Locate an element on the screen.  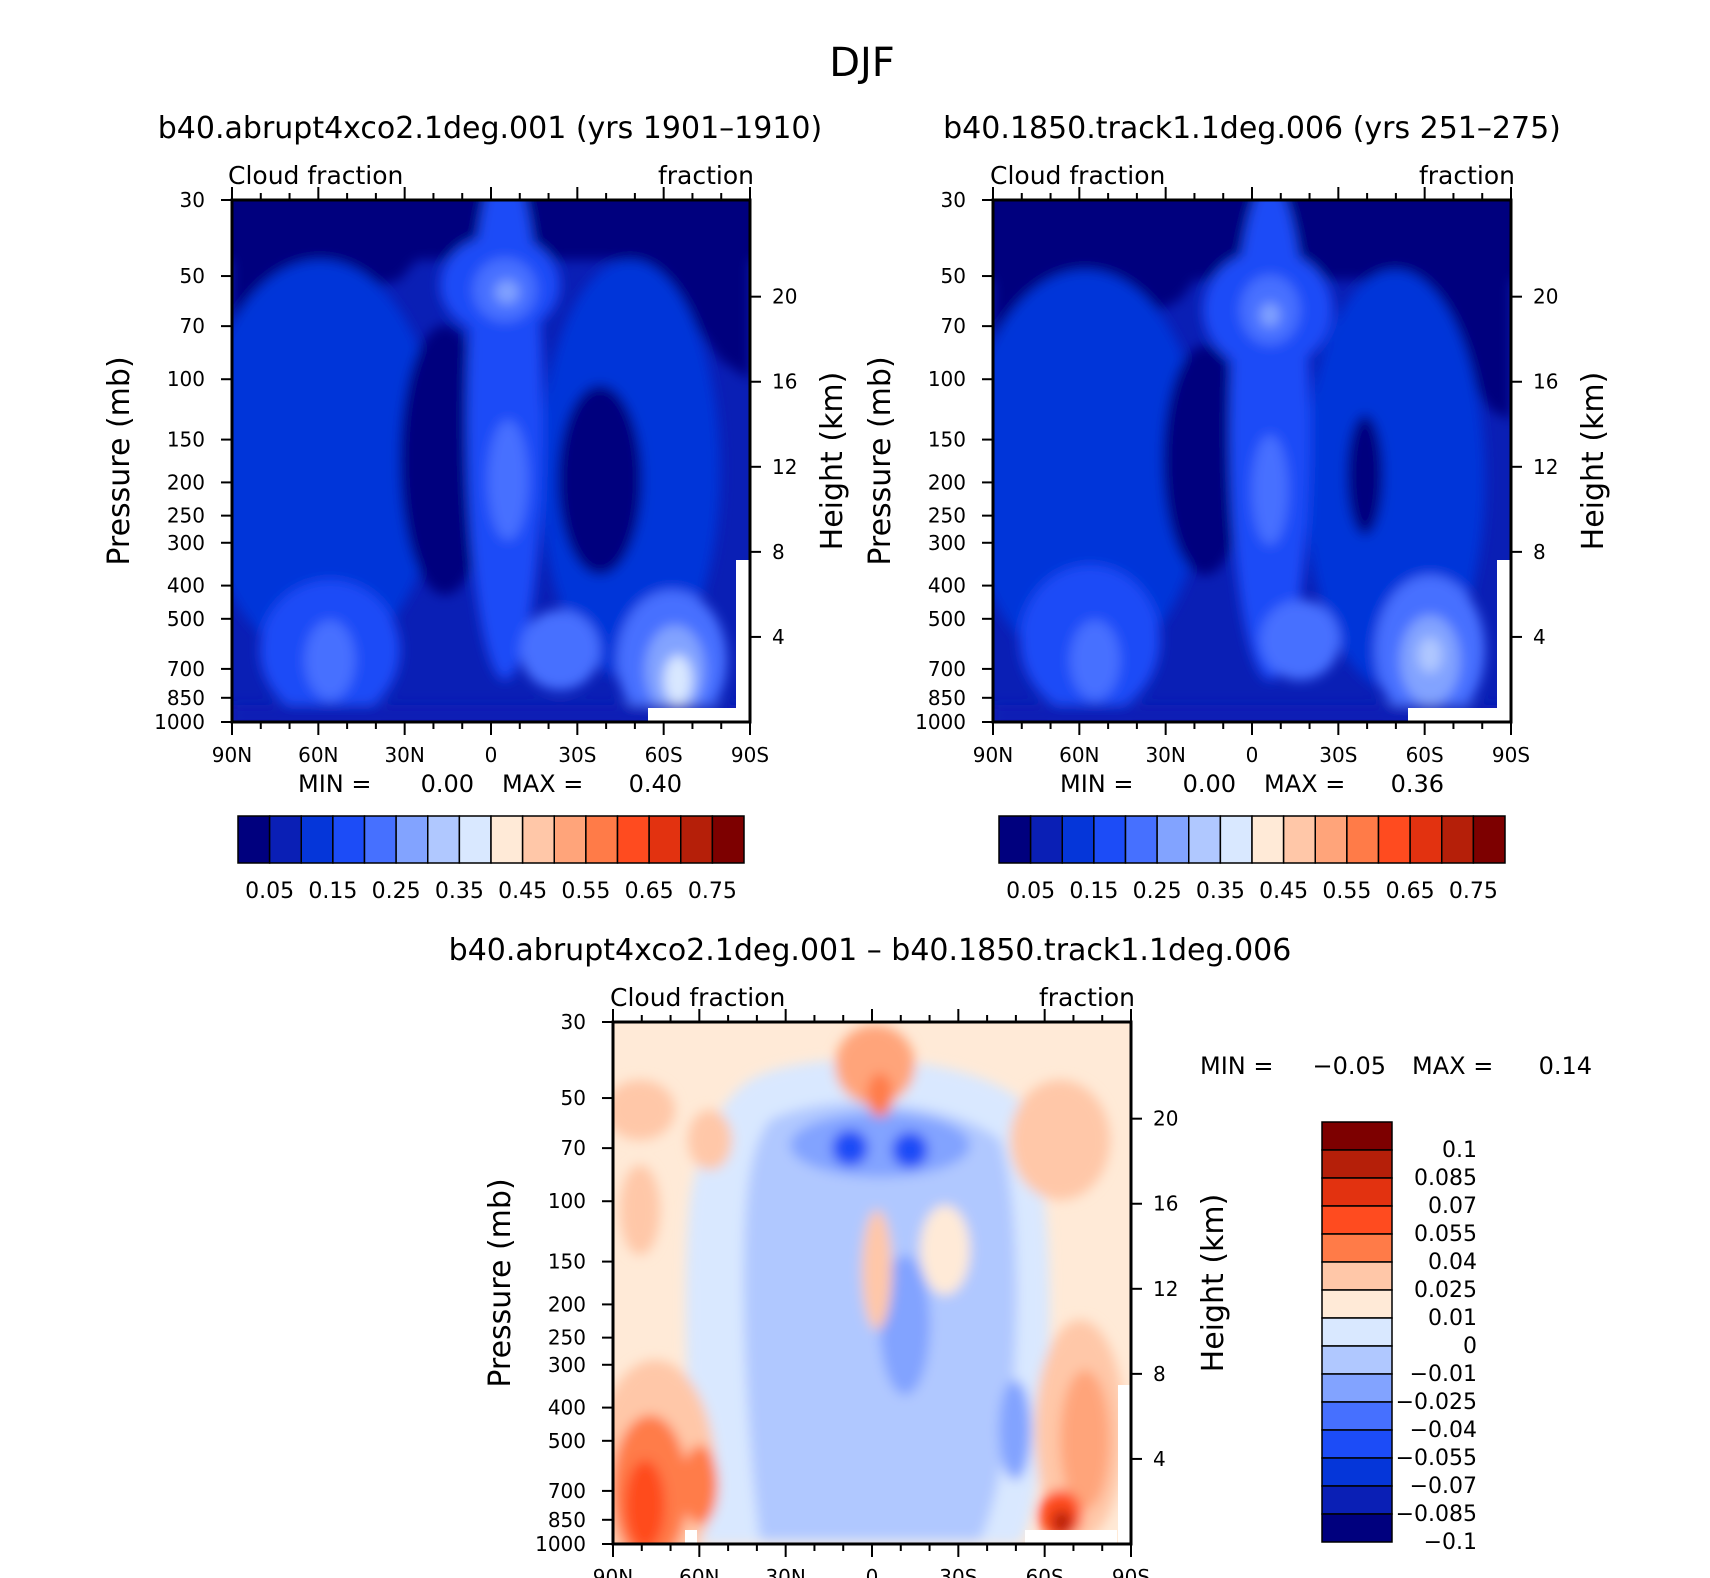
tropical-midlevel is located at coordinates (508, 480).